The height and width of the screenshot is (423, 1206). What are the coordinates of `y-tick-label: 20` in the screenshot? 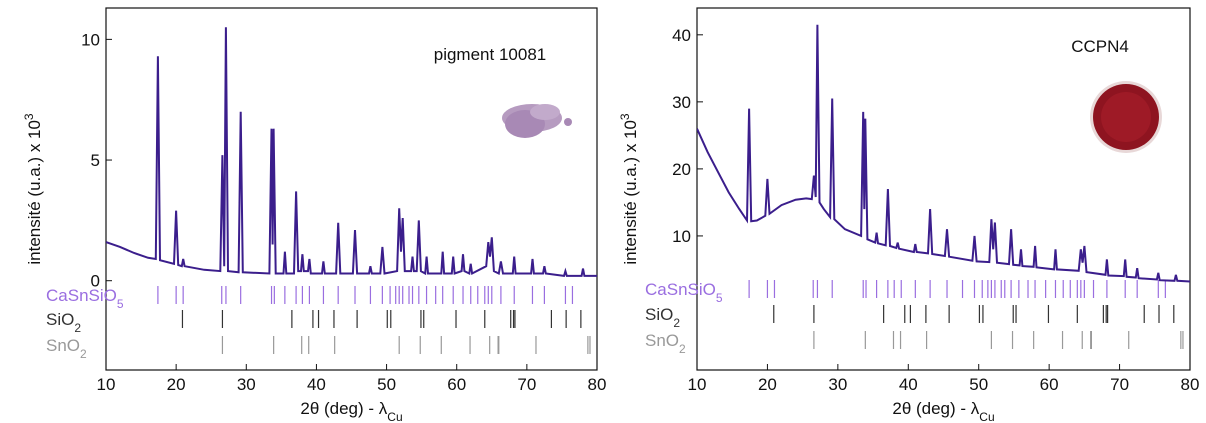 It's located at (681, 169).